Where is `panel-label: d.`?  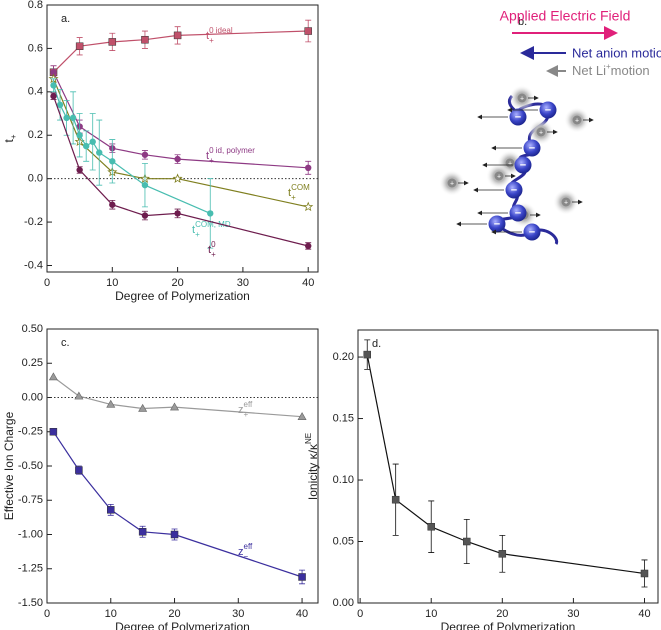
panel-label: d. is located at coordinates (376, 344).